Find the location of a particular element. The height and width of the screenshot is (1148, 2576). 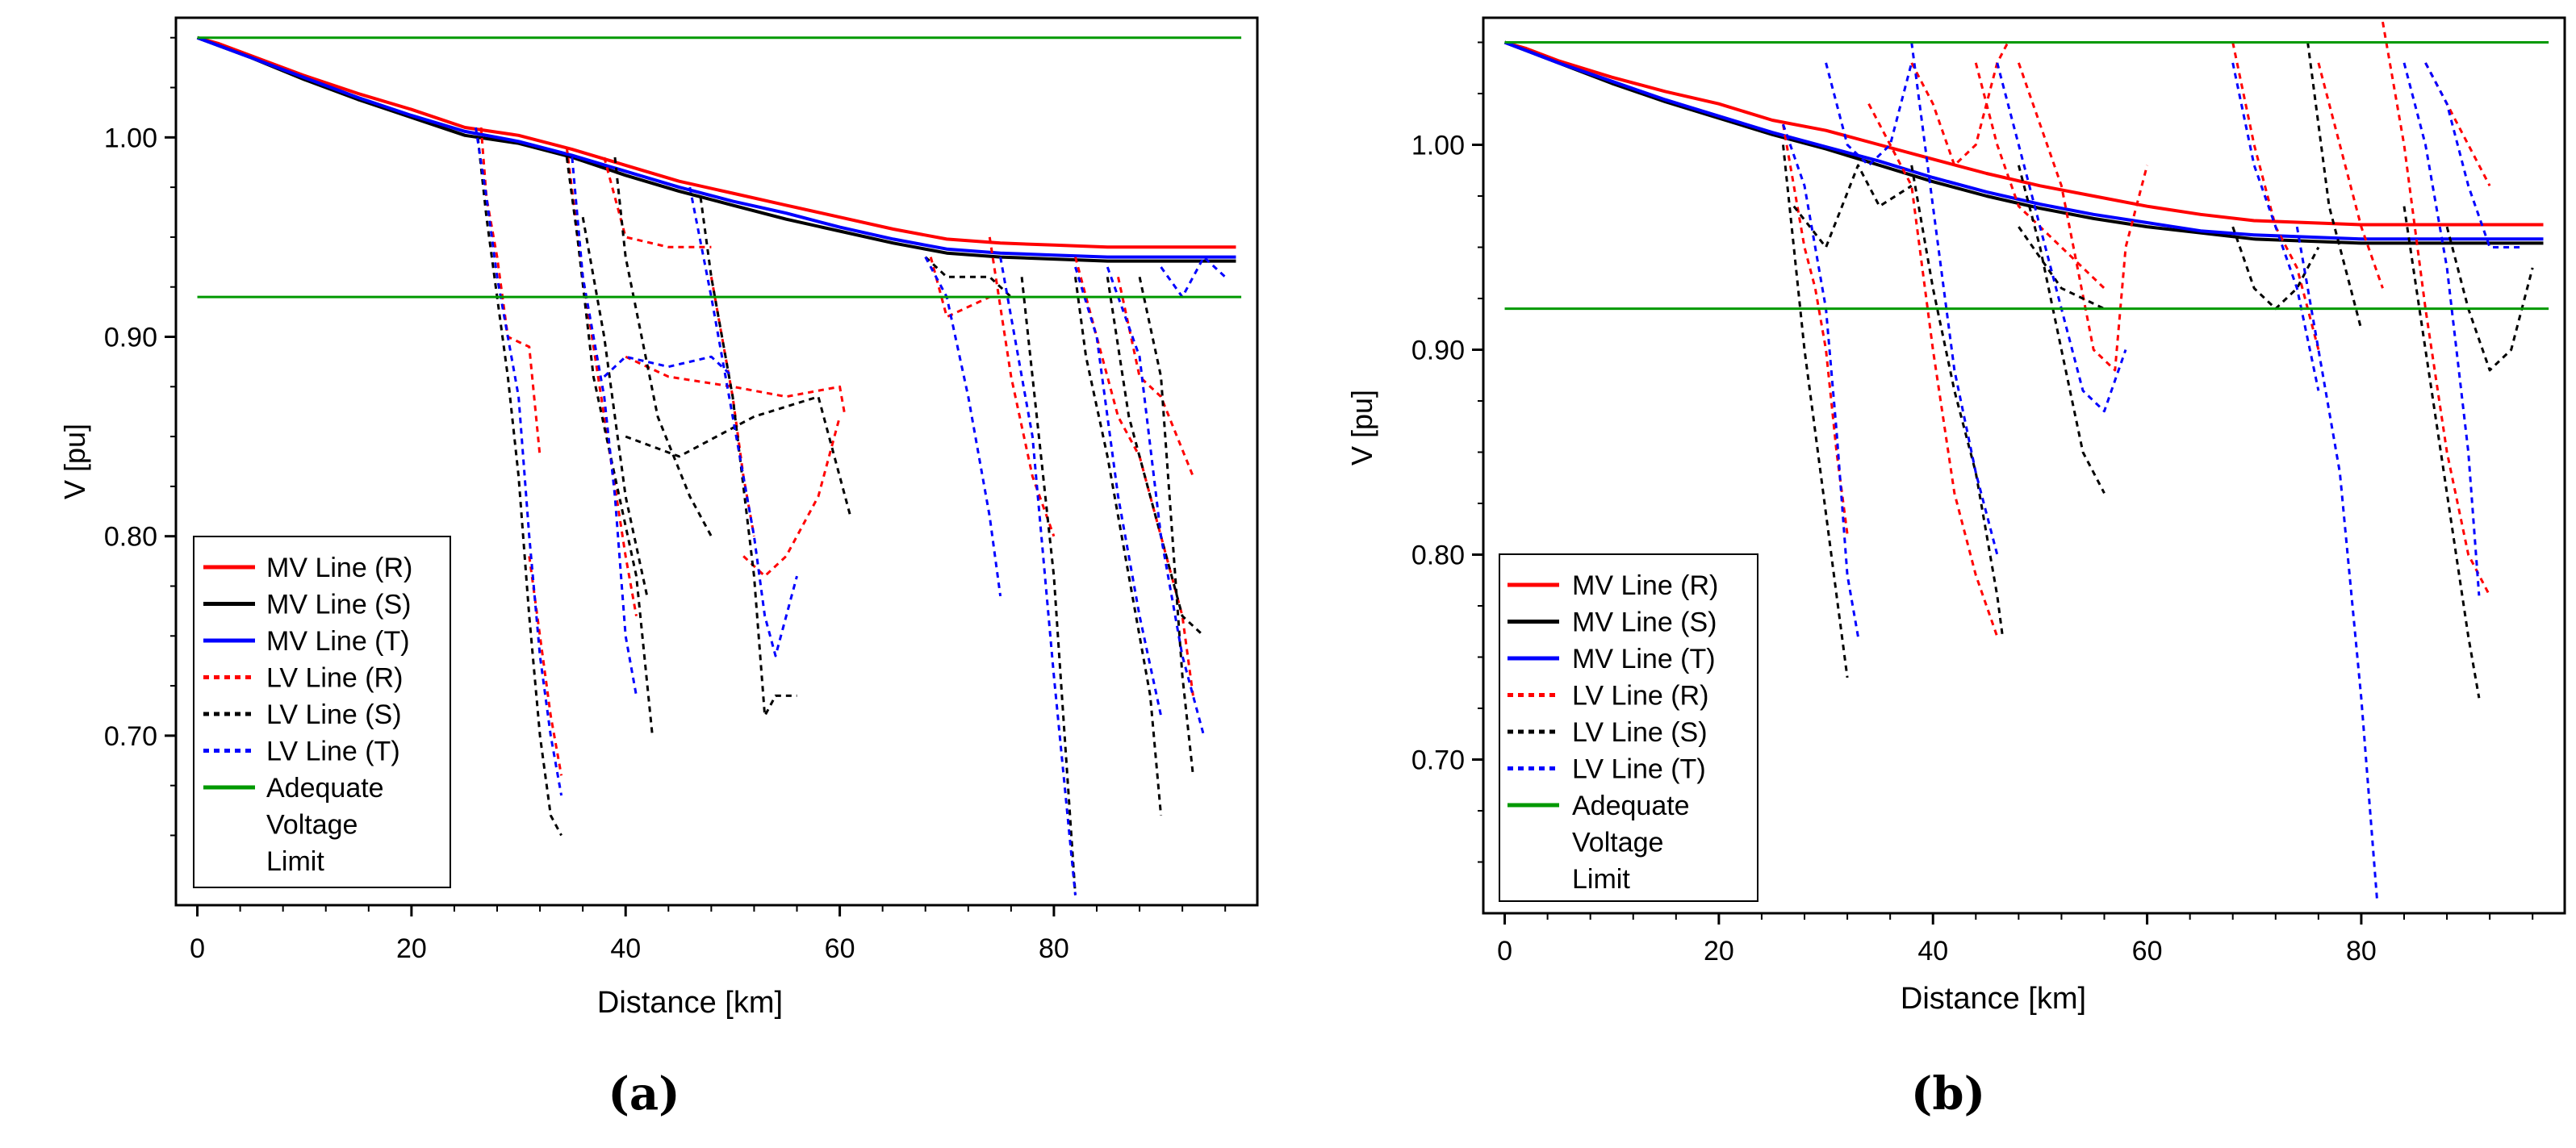

caption-letter: a is located at coordinates (644, 1094).